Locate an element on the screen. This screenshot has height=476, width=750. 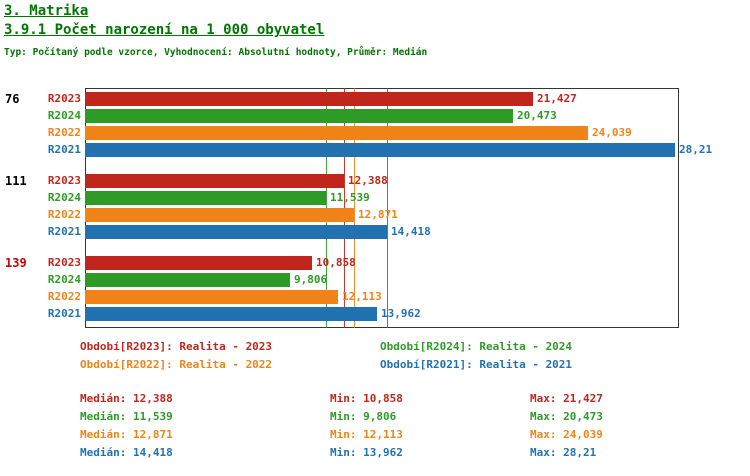
stat-min: Min: 12,113 is located at coordinates (366, 434).